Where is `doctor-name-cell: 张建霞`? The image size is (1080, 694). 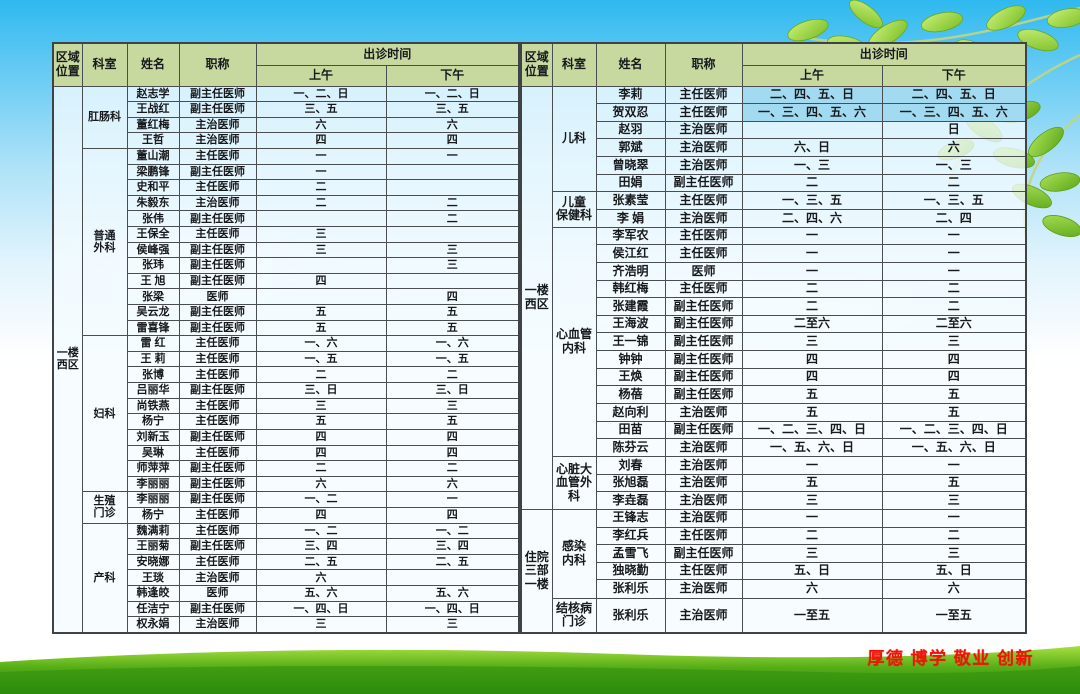
doctor-name-cell: 张建霞 is located at coordinates (630, 306).